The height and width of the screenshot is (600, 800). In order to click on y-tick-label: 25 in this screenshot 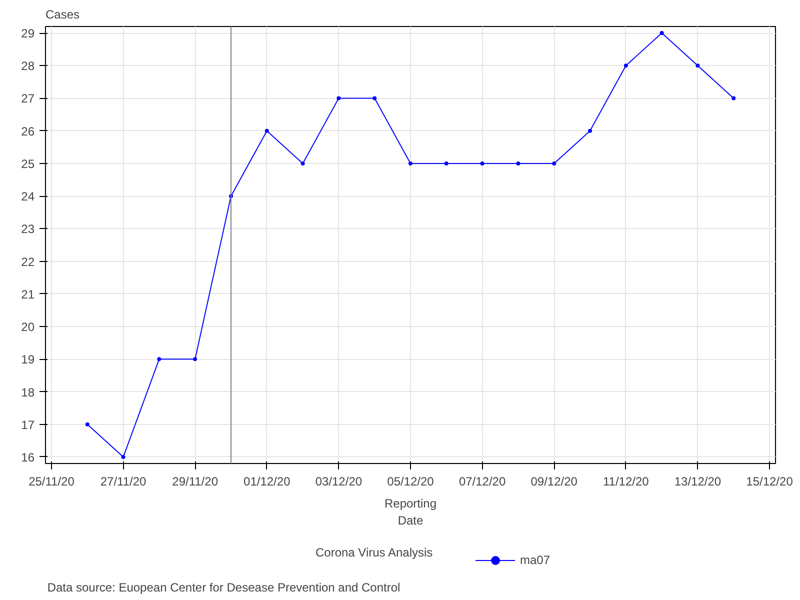, I will do `click(28, 163)`.